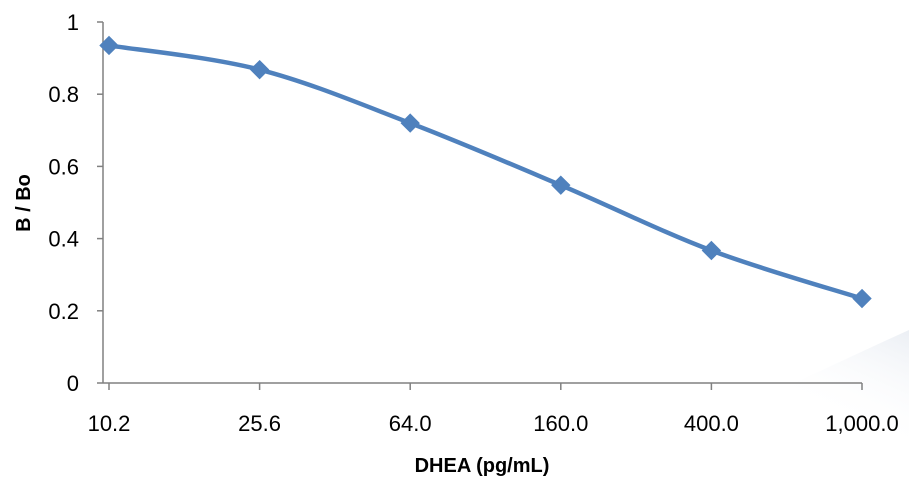 This screenshot has width=909, height=483. I want to click on y-tick-label: 0.2, so click(63, 311).